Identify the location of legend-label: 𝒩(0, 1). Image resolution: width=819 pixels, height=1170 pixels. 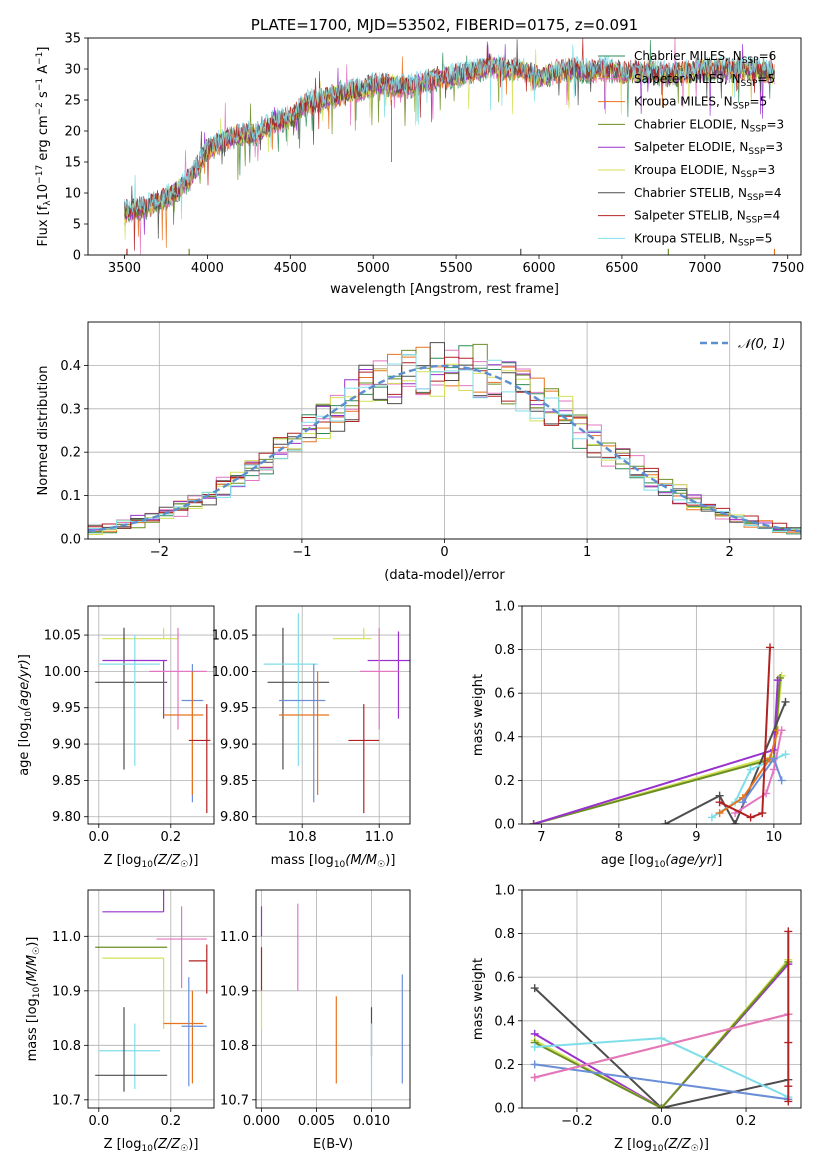
(761, 344).